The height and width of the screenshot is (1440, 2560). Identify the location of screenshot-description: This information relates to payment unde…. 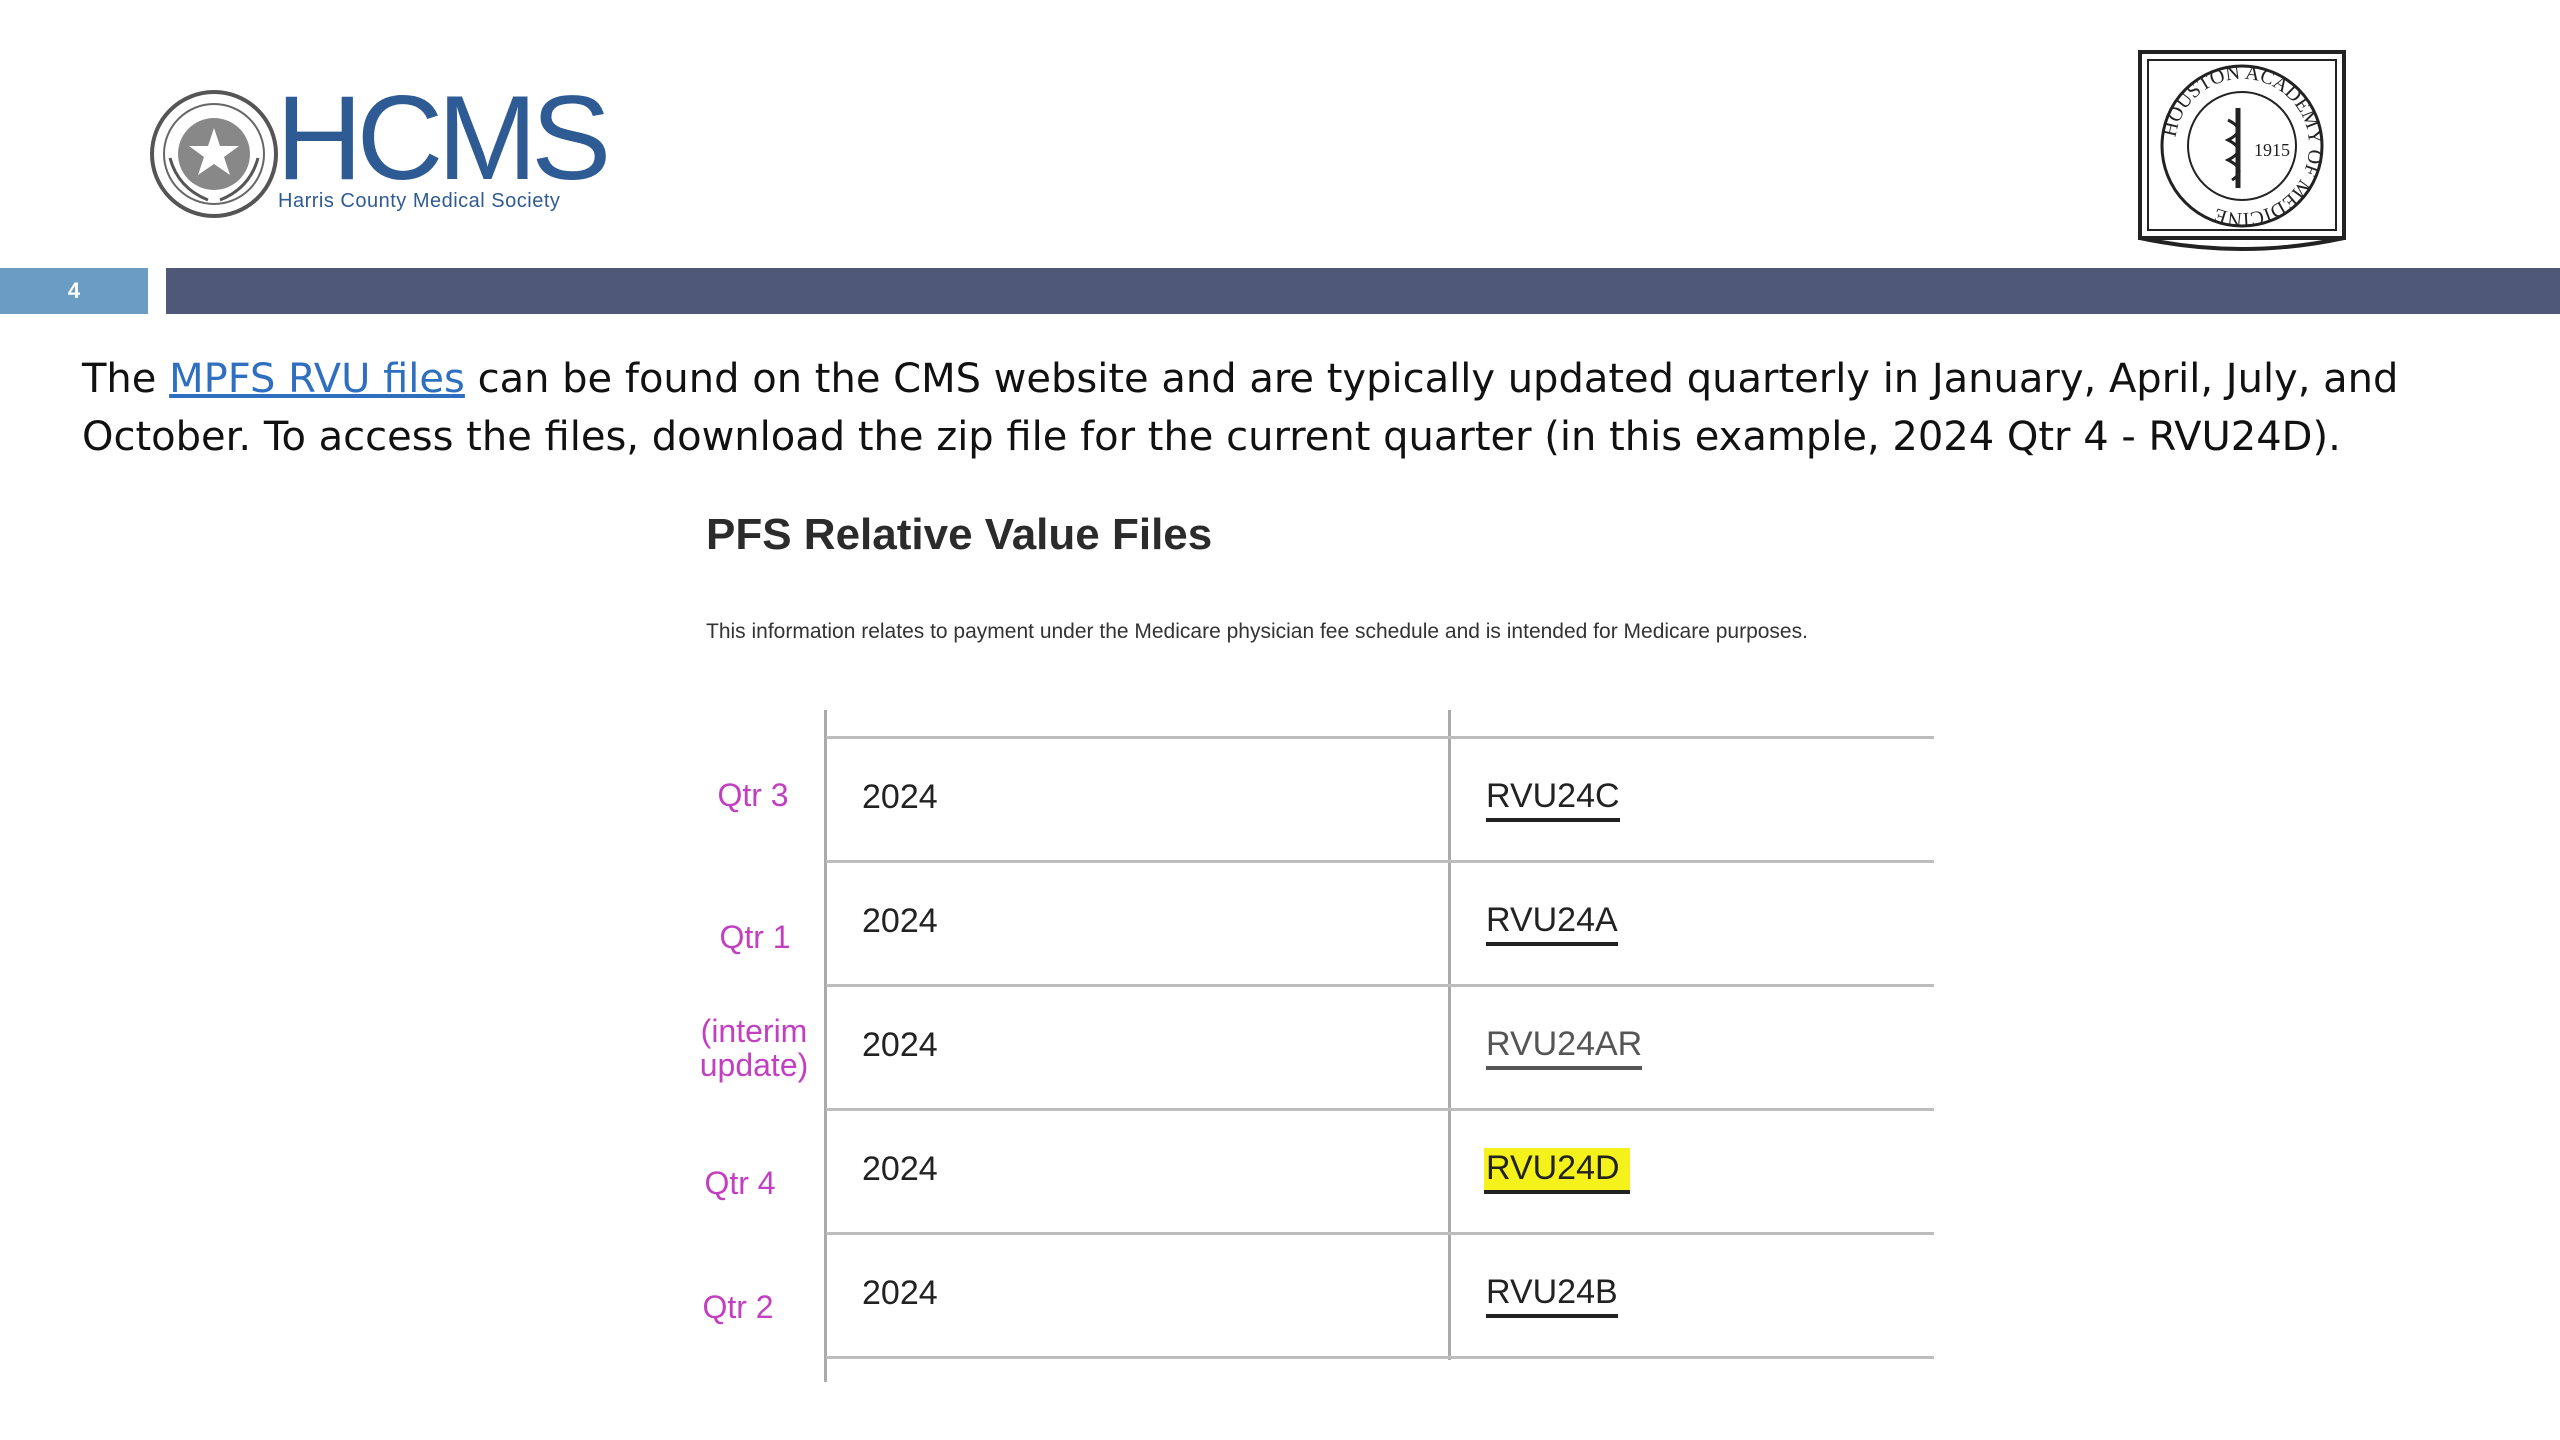
(1257, 631).